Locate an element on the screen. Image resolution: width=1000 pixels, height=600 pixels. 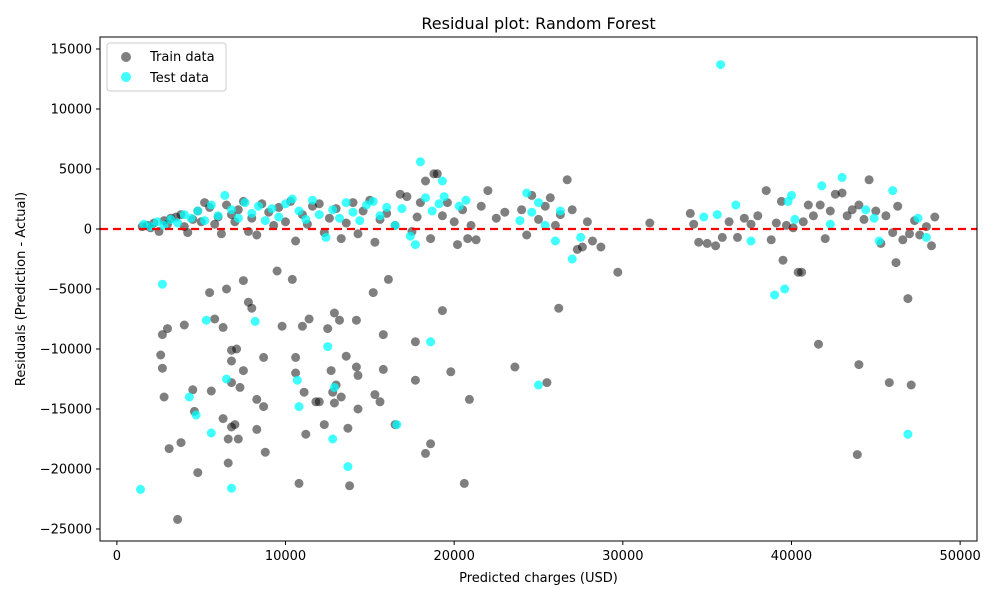
legend-test-marker is located at coordinates (126, 77).